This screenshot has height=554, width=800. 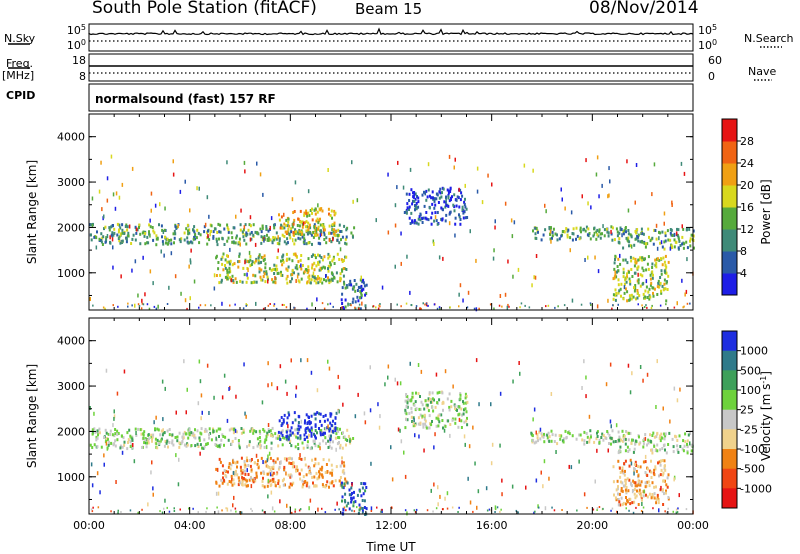 I want to click on noise-traces, so click(x=391, y=34).